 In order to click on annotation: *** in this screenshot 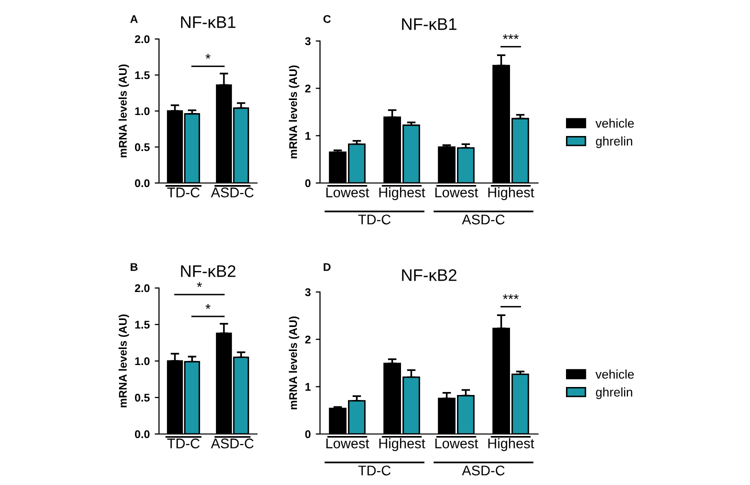, I will do `click(510, 297)`.